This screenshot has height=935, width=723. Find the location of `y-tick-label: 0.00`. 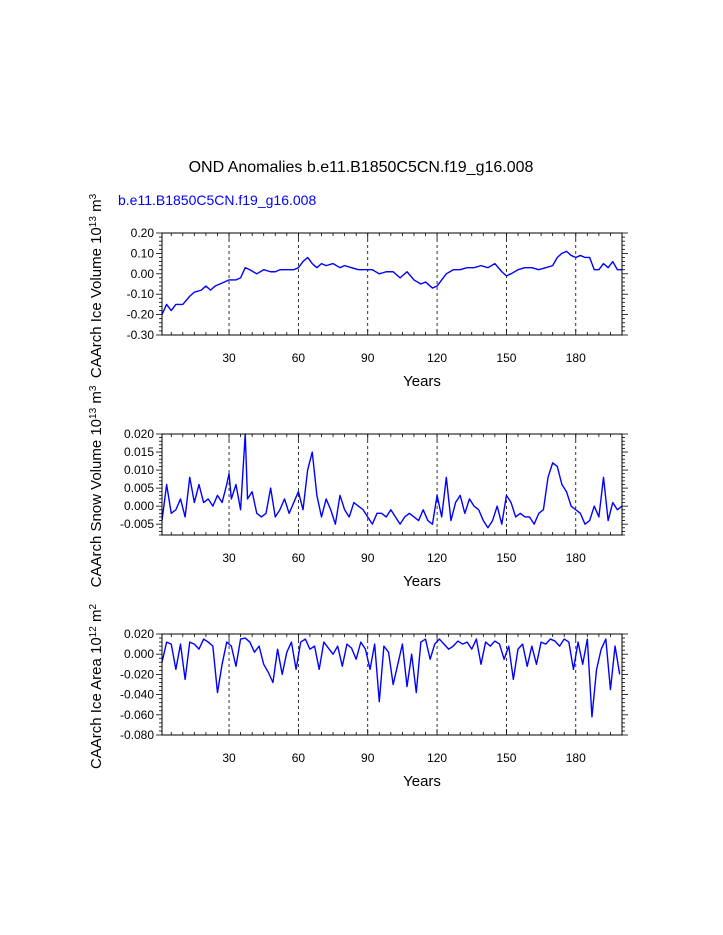

y-tick-label: 0.00 is located at coordinates (143, 274).